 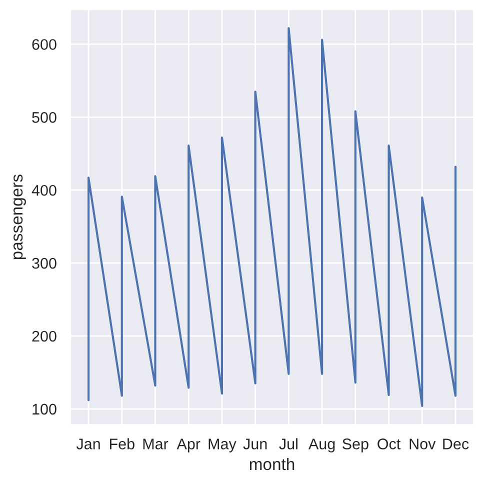 What do you see at coordinates (321, 445) in the screenshot?
I see `x-tick-label: Aug` at bounding box center [321, 445].